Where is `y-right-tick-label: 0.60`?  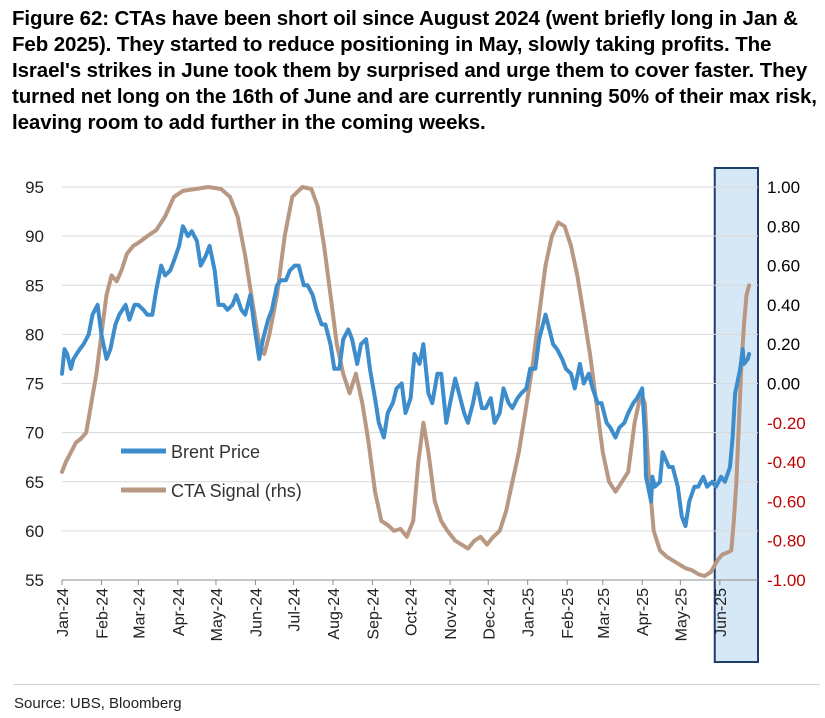 y-right-tick-label: 0.60 is located at coordinates (783, 266).